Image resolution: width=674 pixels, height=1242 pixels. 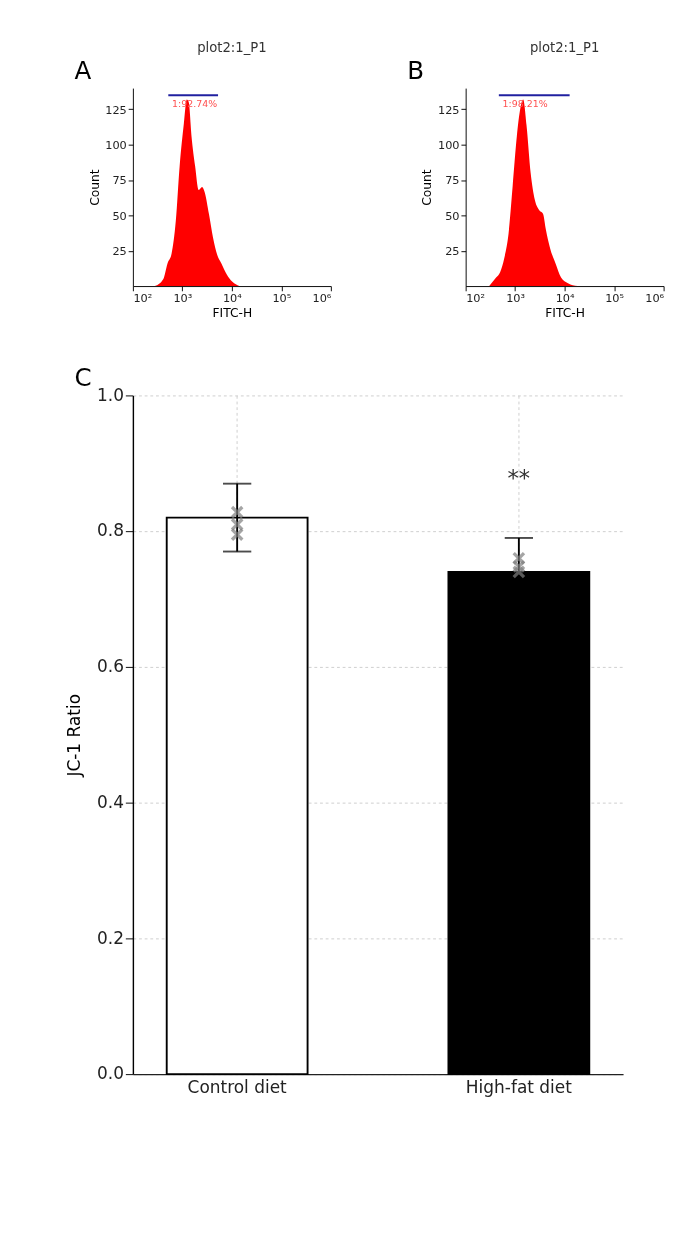 I want to click on y-tick-label: 0.8, so click(x=110, y=530).